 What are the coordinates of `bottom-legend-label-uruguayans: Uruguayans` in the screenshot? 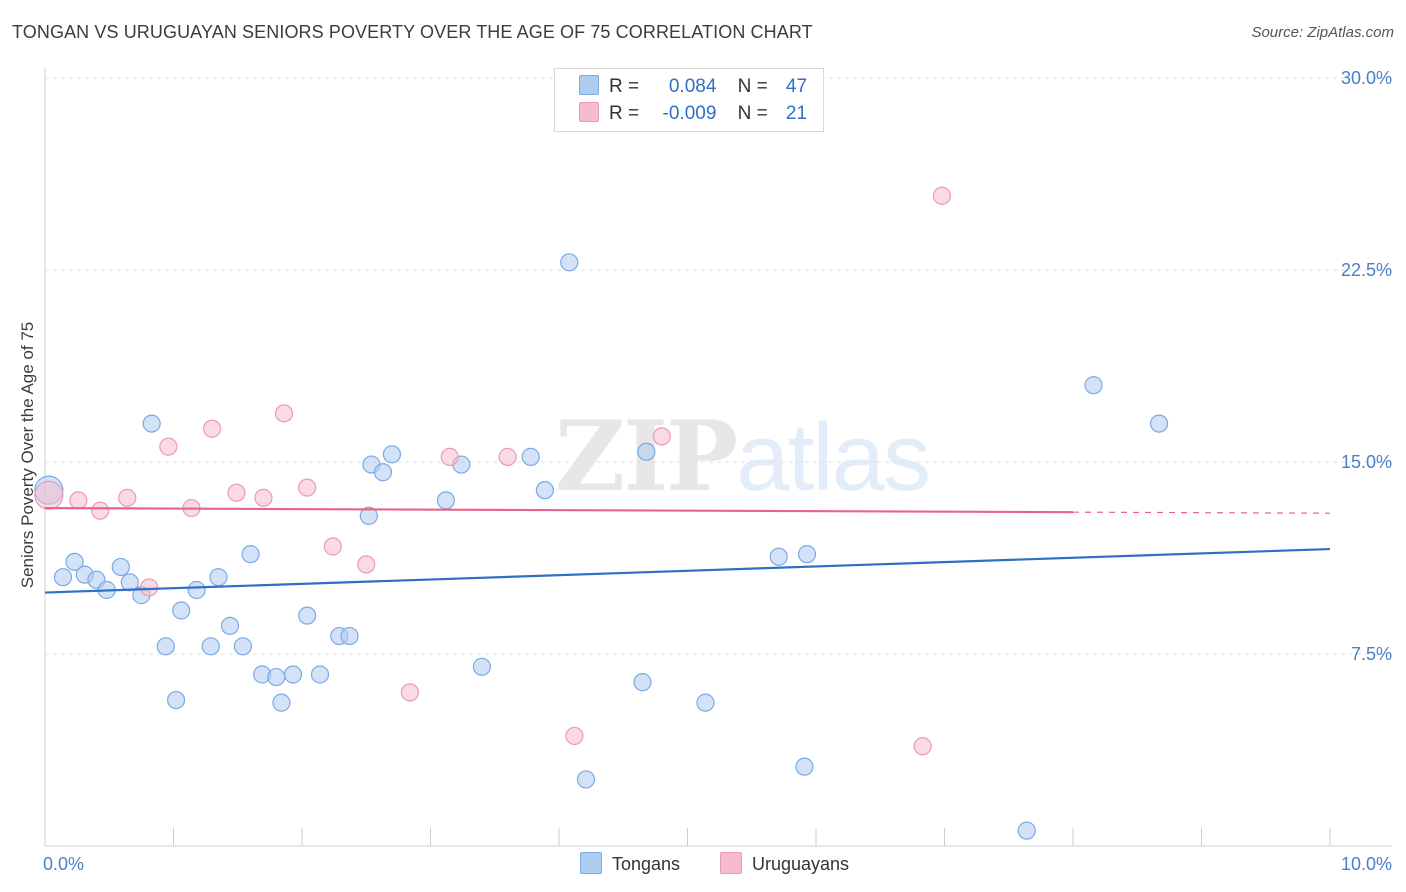 It's located at (801, 864).